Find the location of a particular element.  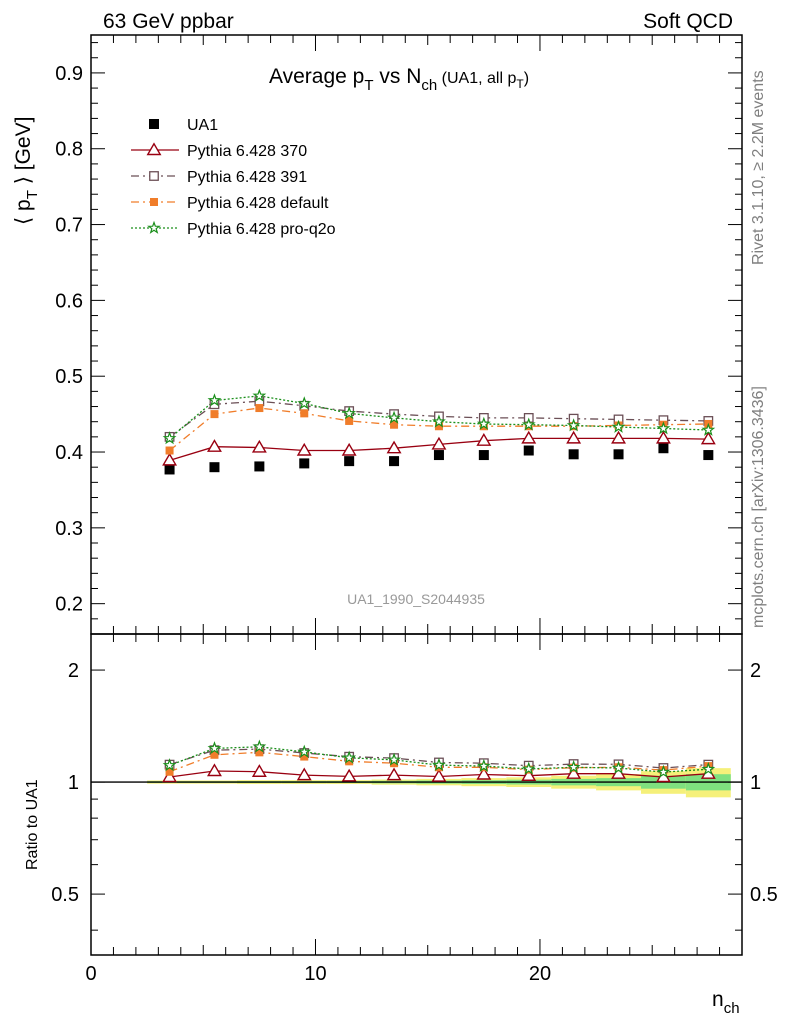

main-ylabel: ⟨ pT ⟩ [GeV] is located at coordinates (26, 171).